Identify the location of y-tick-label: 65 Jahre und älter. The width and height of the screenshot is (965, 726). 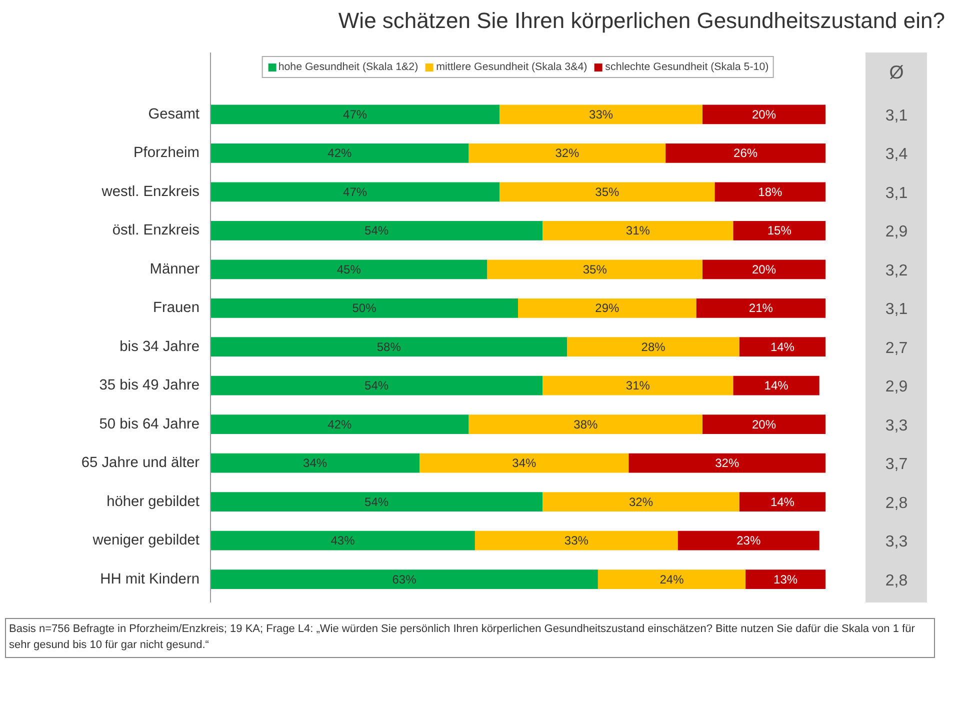
(140, 463).